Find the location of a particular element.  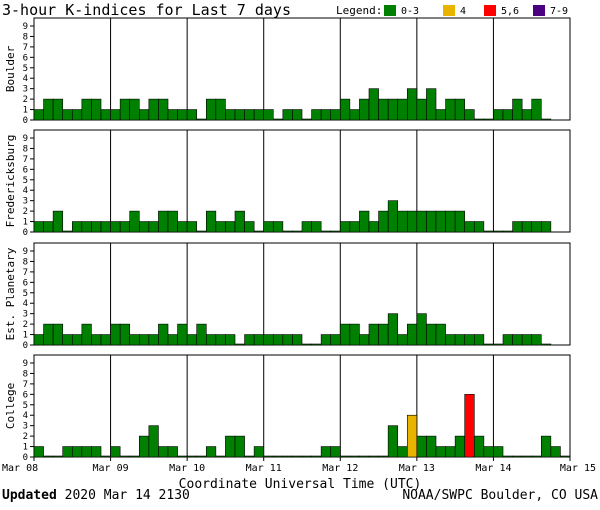

y-tick-label: 9 is located at coordinates (25, 139).